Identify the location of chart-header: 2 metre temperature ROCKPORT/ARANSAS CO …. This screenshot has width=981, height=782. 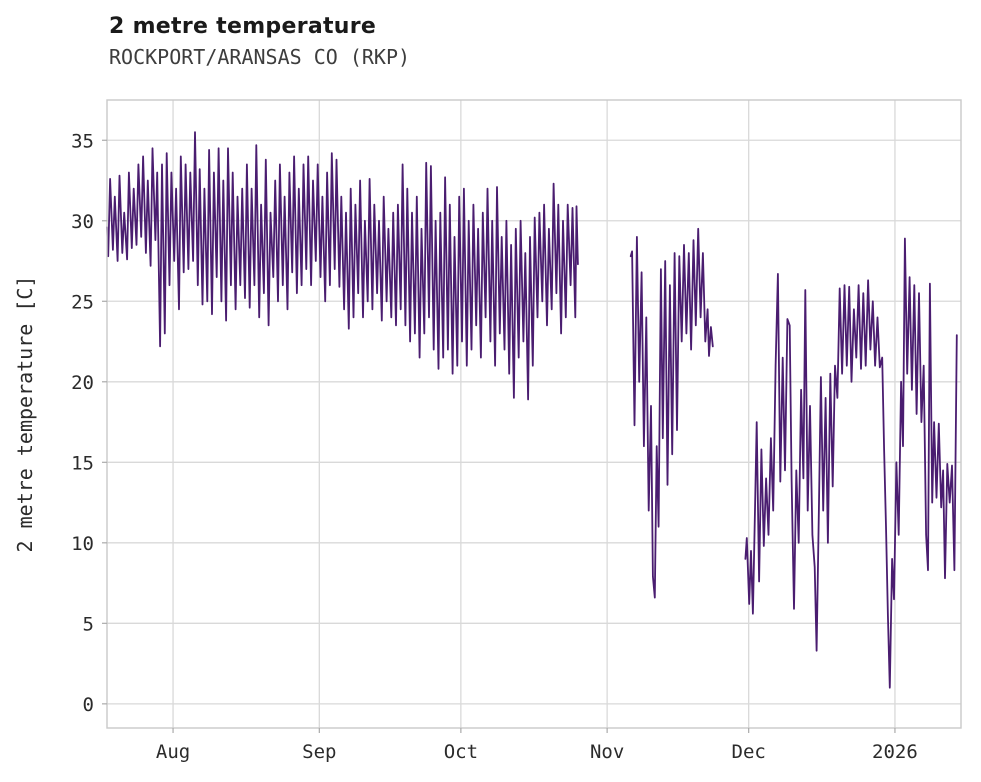
(259, 41).